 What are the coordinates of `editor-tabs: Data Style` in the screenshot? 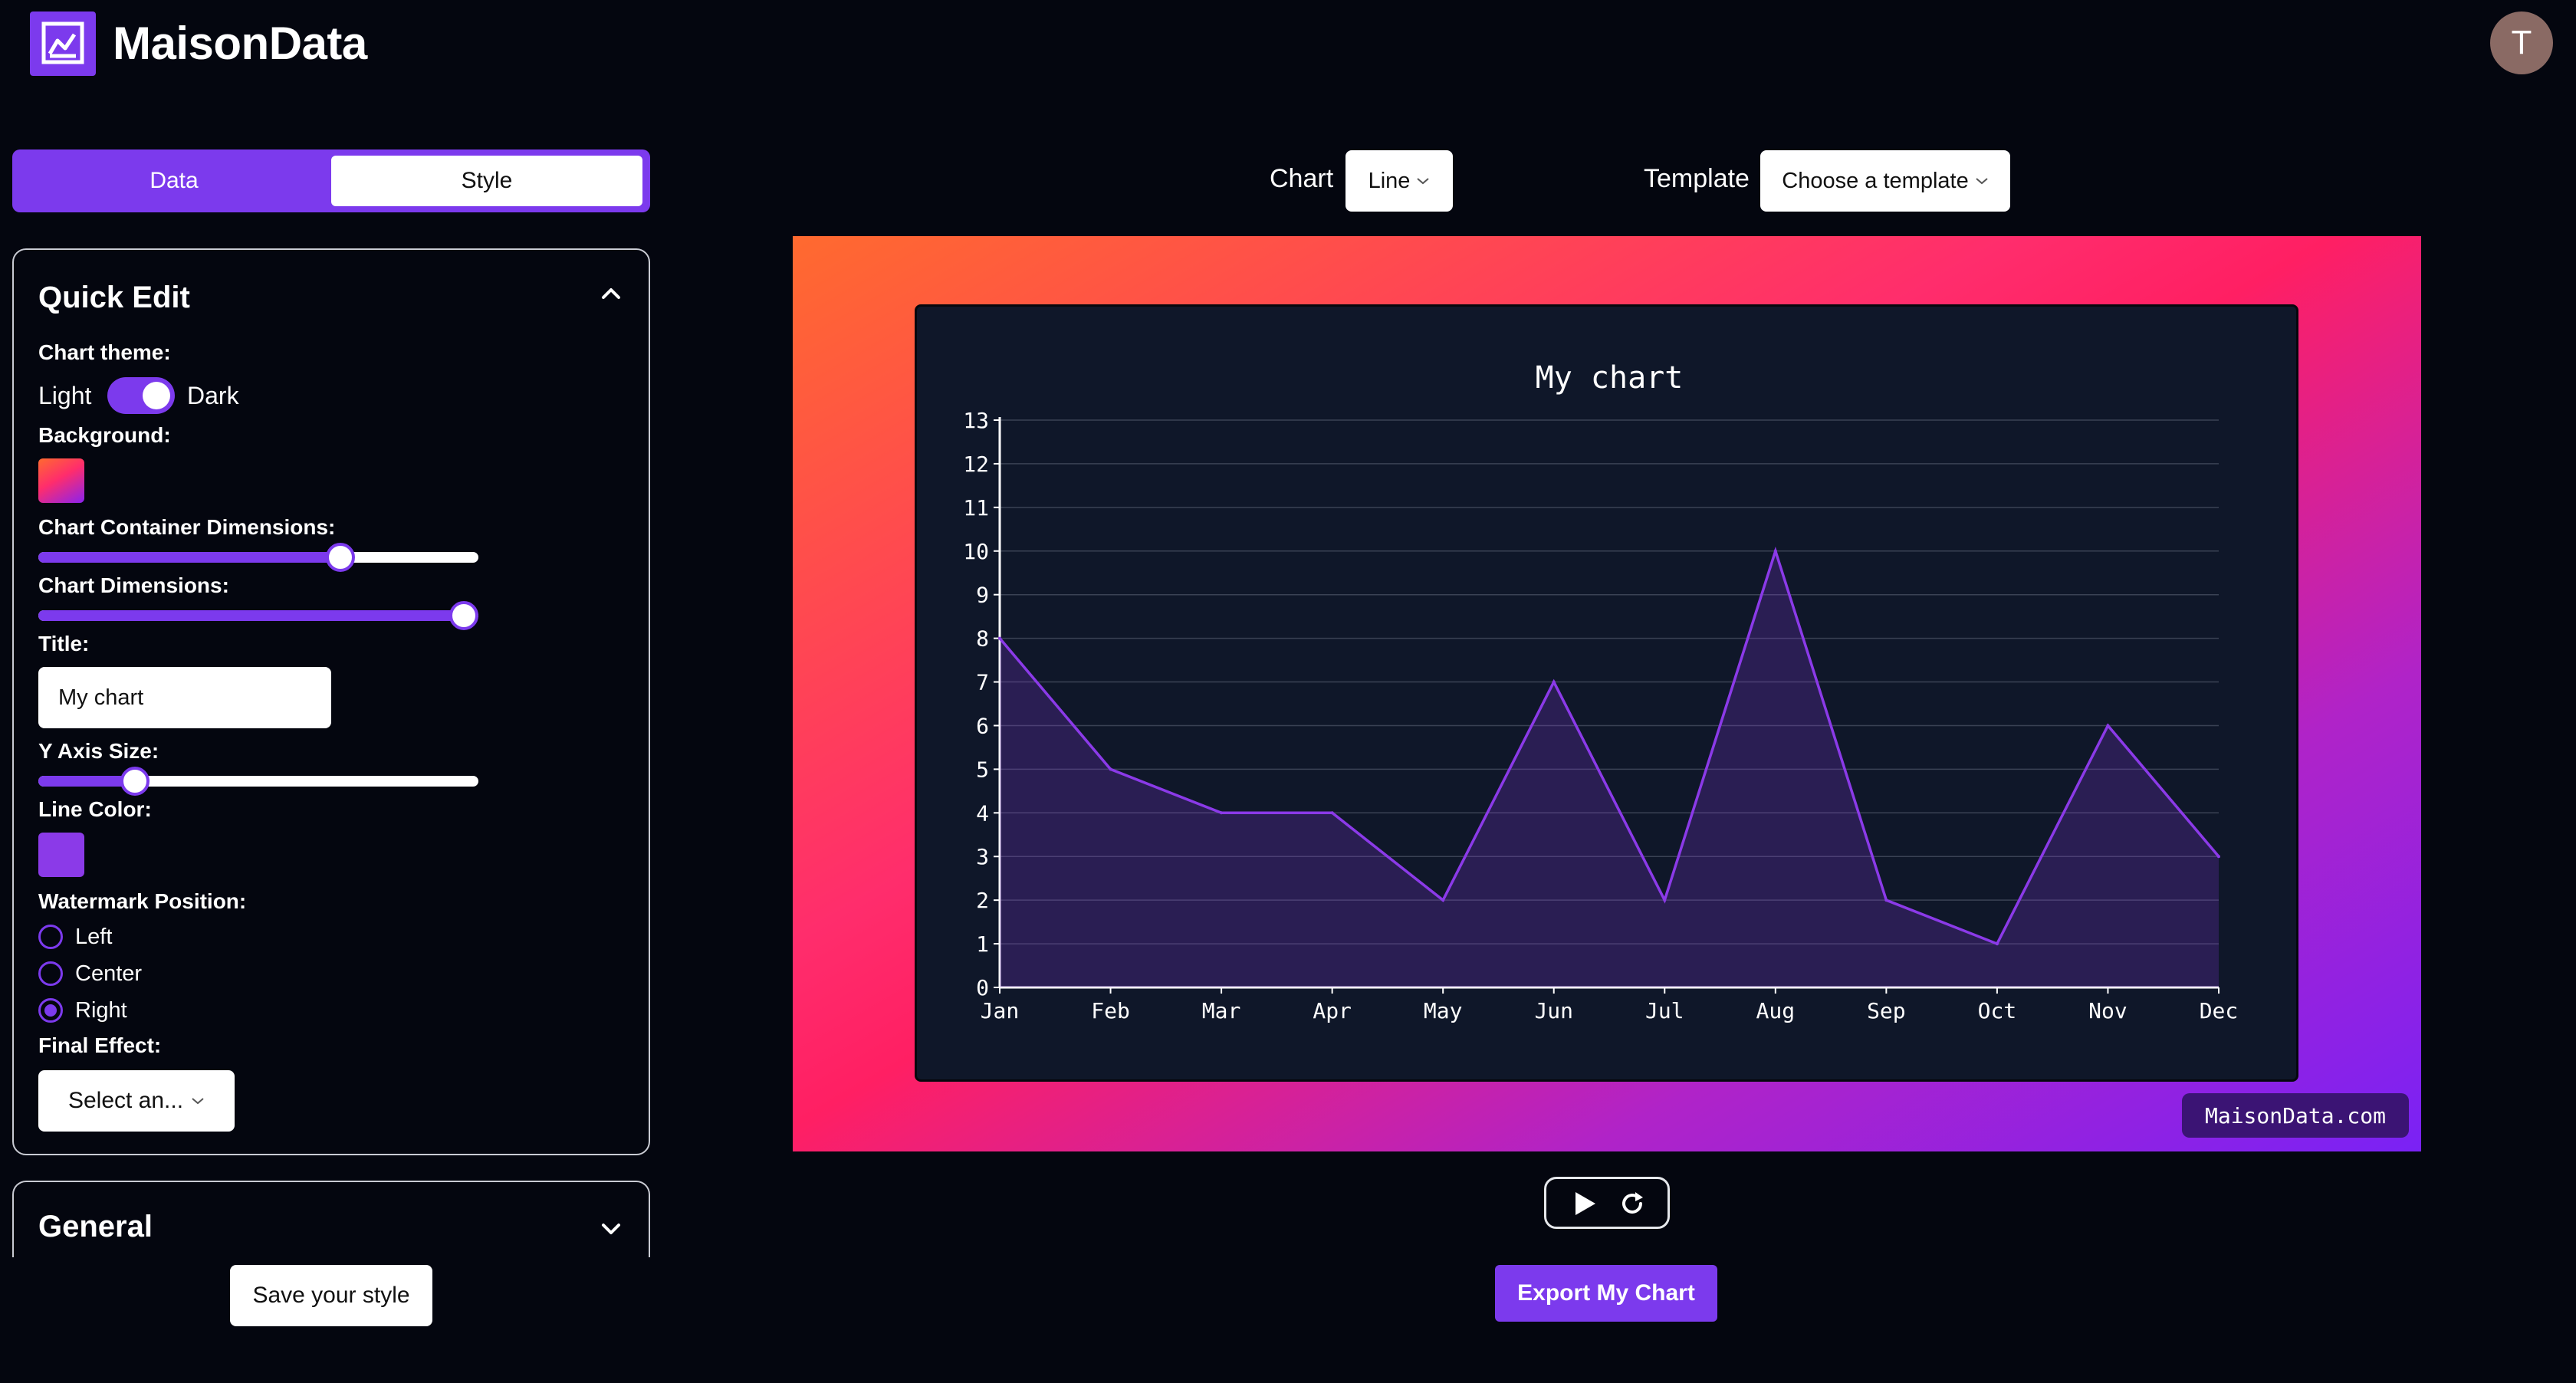 It's located at (331, 180).